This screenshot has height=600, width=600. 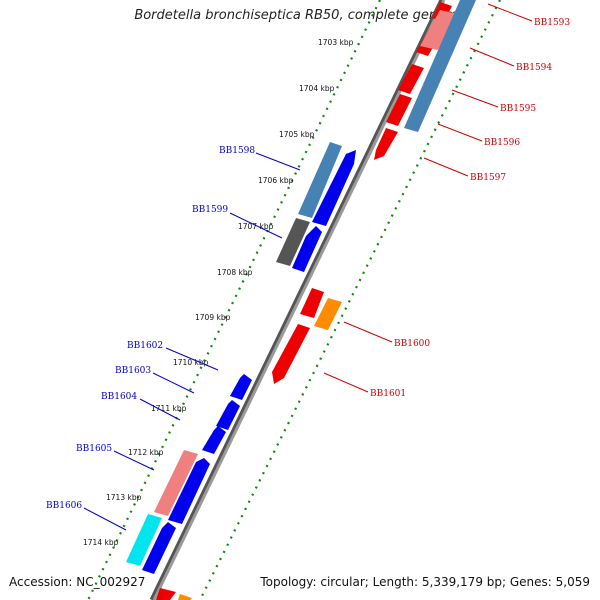 I want to click on tick-label-1709: 1709 kbp, so click(x=213, y=317).